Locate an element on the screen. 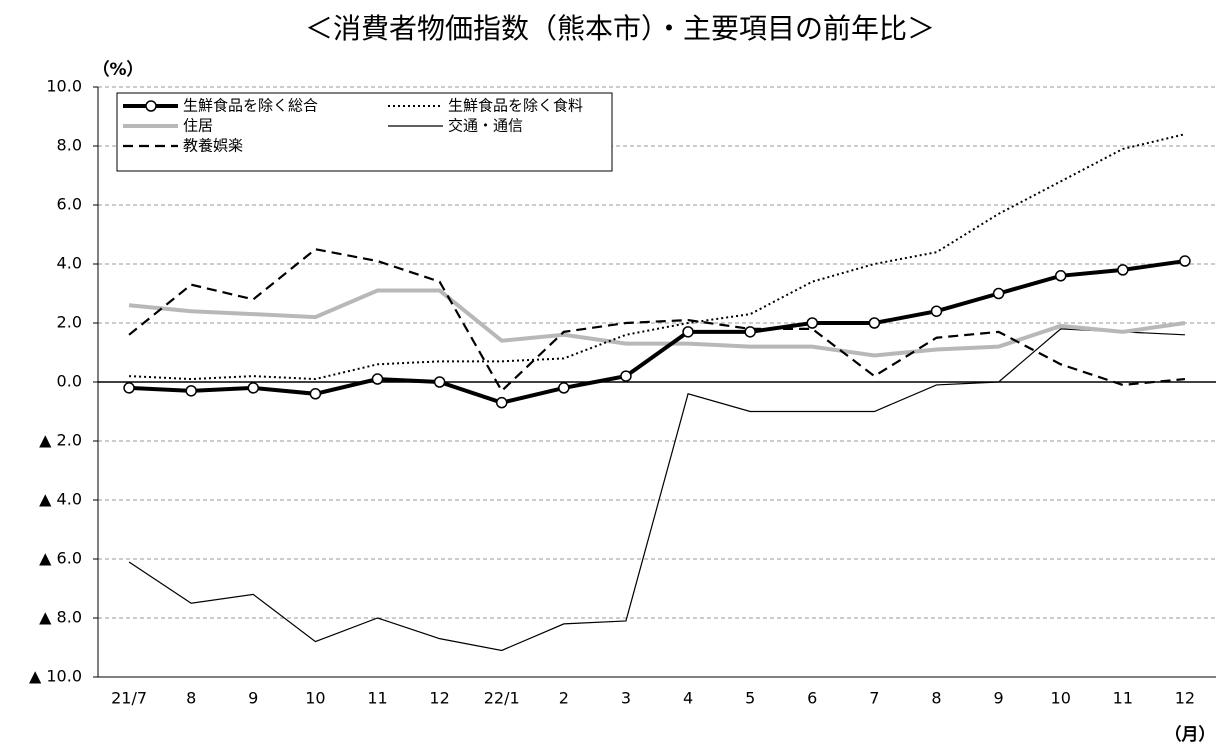  x-axis-label: （月） is located at coordinates (1190, 734).